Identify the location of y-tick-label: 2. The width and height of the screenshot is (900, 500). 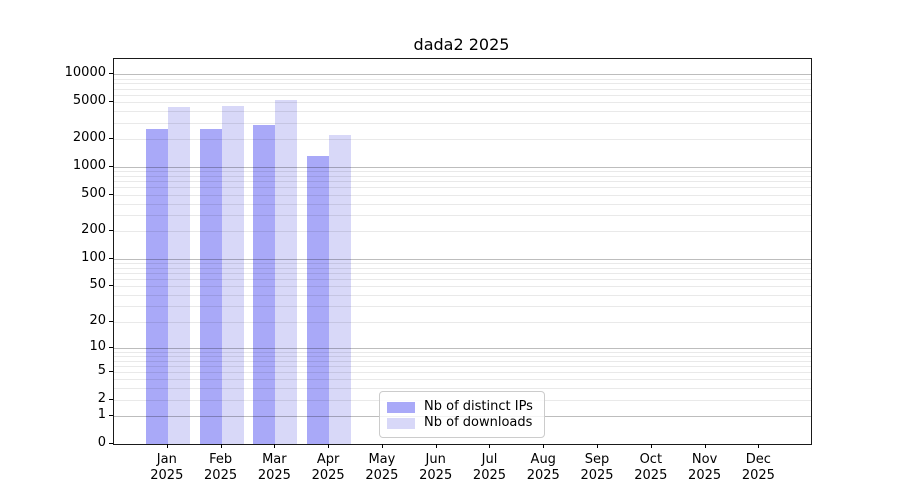
(101, 398).